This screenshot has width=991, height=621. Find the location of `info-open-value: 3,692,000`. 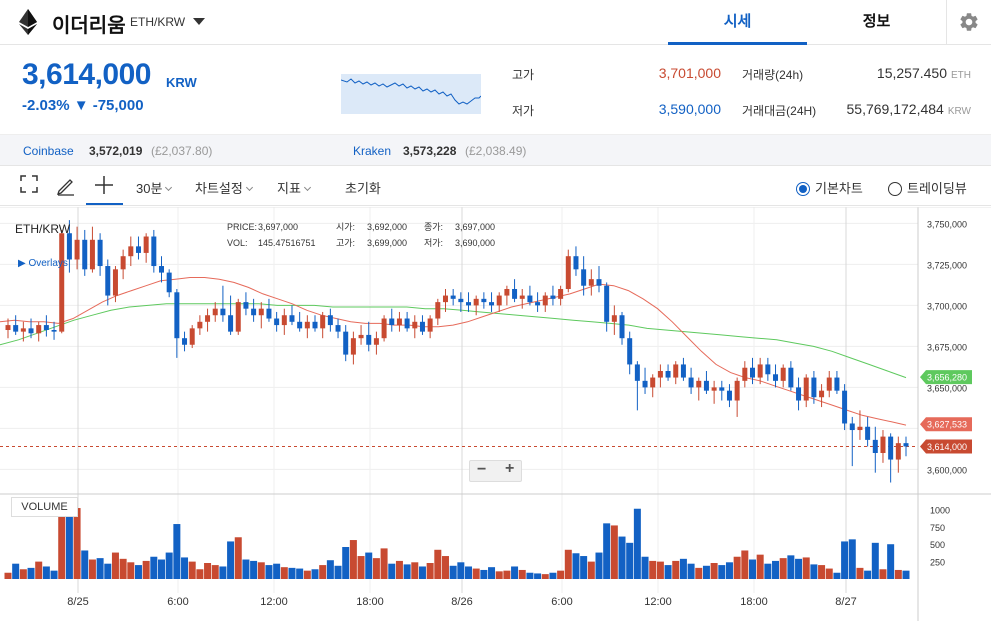

info-open-value: 3,692,000 is located at coordinates (387, 227).